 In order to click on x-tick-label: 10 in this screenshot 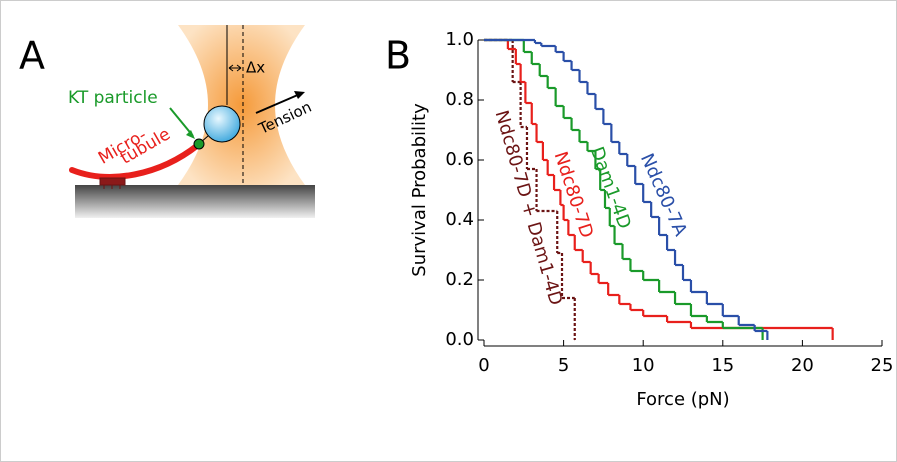, I will do `click(643, 365)`.